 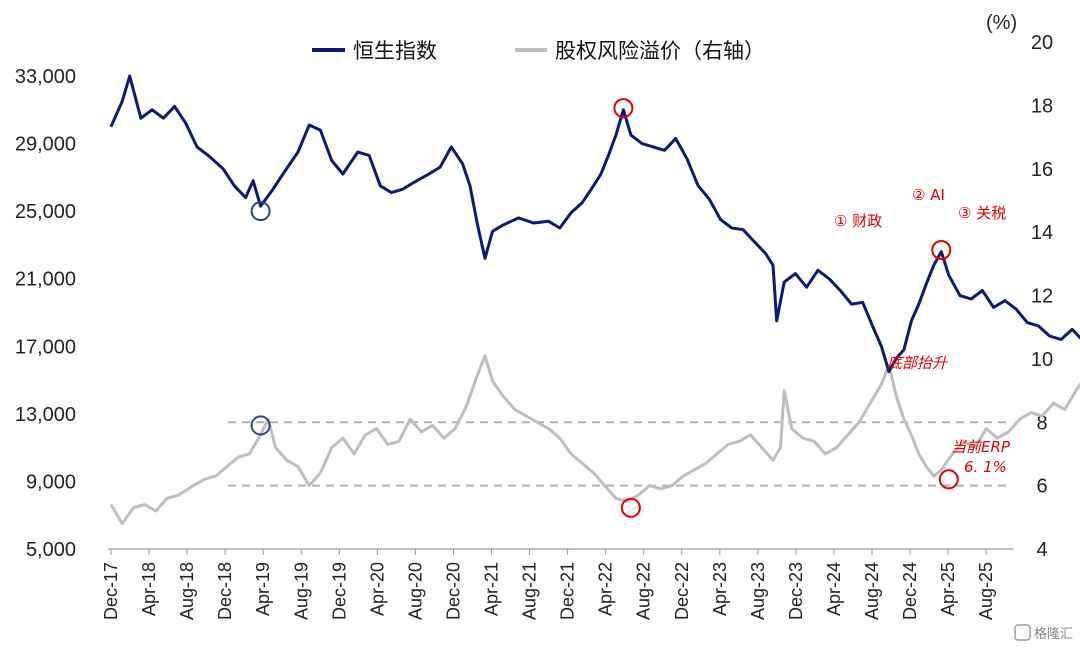 I want to click on x-tick-label: Aug-21, so click(x=530, y=591).